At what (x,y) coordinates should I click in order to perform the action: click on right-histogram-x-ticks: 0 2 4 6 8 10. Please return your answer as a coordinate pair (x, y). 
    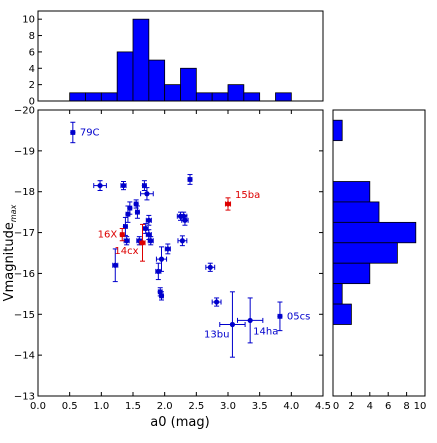
    Looking at the image, I should click on (379, 402).